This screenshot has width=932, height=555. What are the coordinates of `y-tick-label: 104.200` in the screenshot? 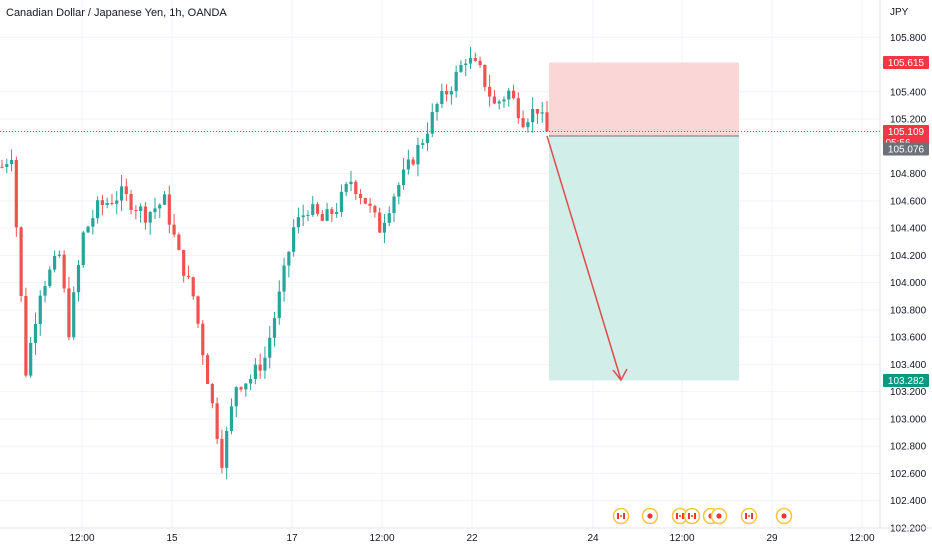 It's located at (908, 256).